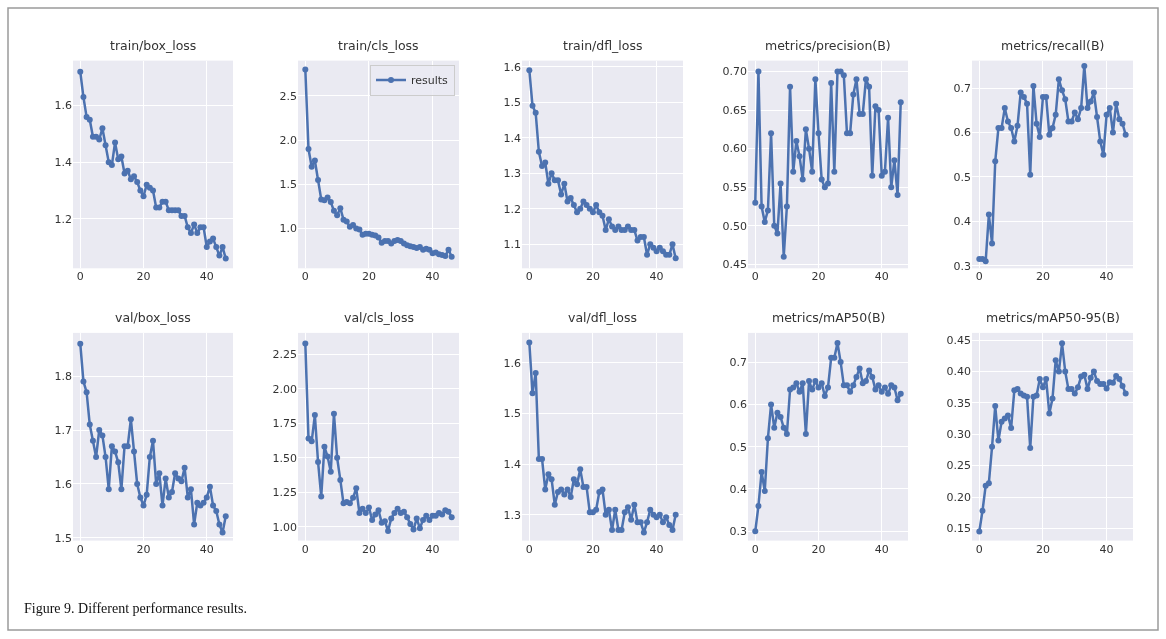 This screenshot has width=1166, height=639. I want to click on y-tick-label: 0.15, so click(958, 529).